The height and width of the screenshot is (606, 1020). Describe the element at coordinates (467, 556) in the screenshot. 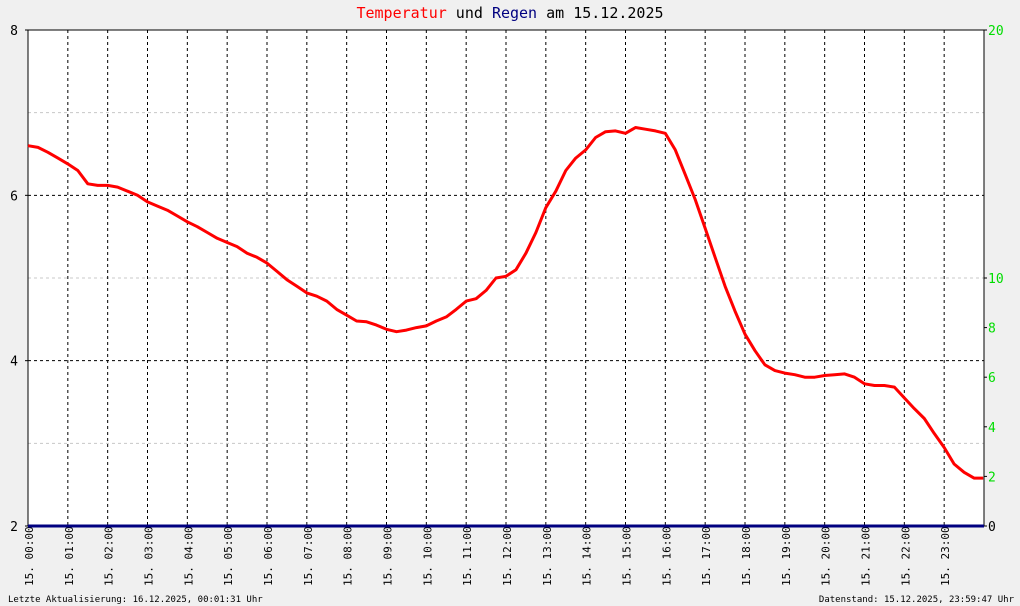

I see `x-tick-label: 15. 11:00` at that location.